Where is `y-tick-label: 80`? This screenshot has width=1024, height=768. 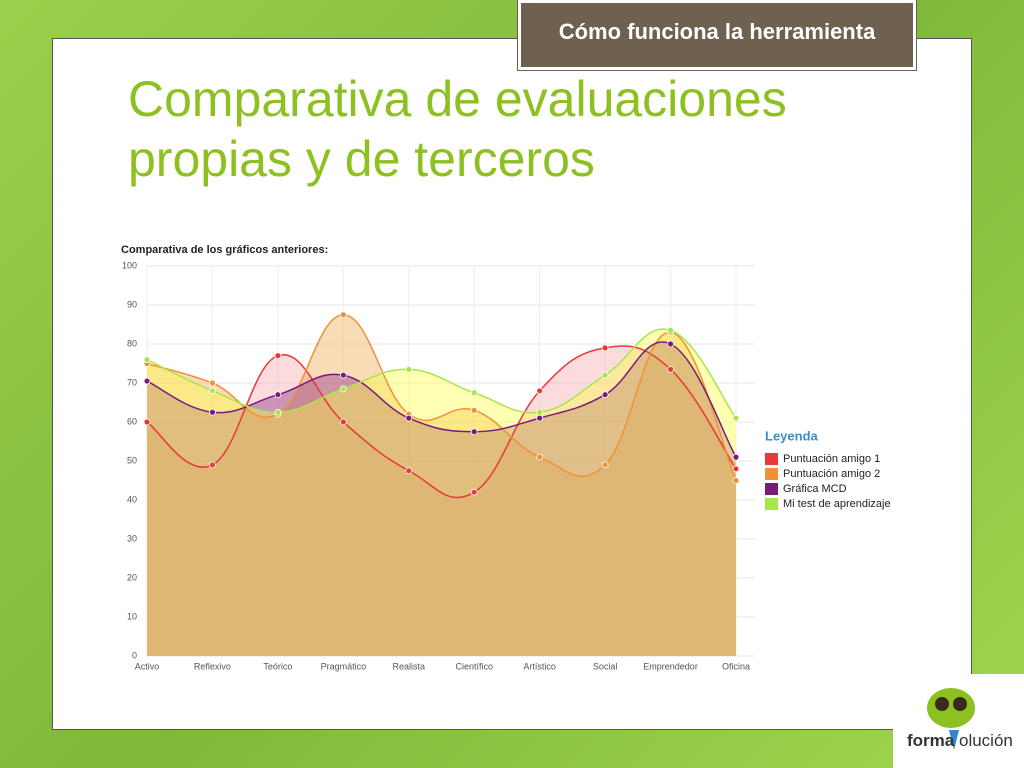 y-tick-label: 80 is located at coordinates (132, 343).